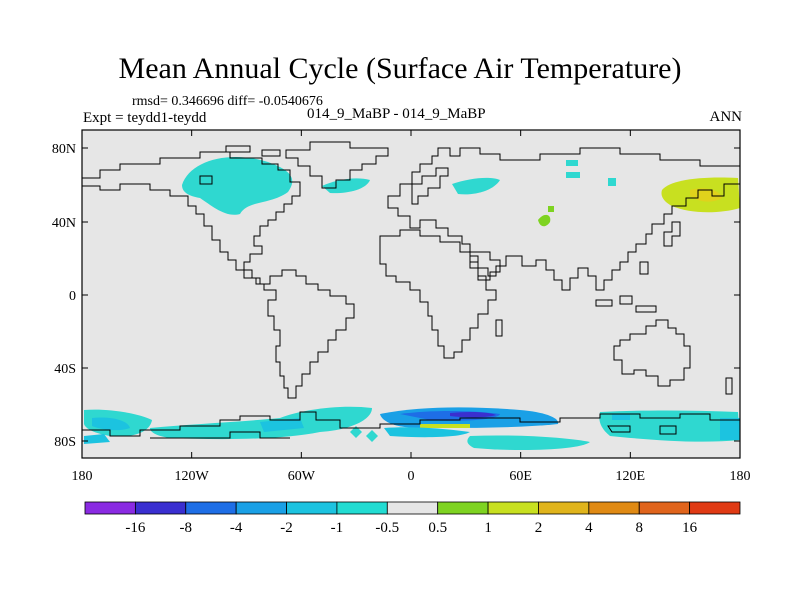  Describe the element at coordinates (337, 528) in the screenshot. I see `colorbar-label: -1` at that location.